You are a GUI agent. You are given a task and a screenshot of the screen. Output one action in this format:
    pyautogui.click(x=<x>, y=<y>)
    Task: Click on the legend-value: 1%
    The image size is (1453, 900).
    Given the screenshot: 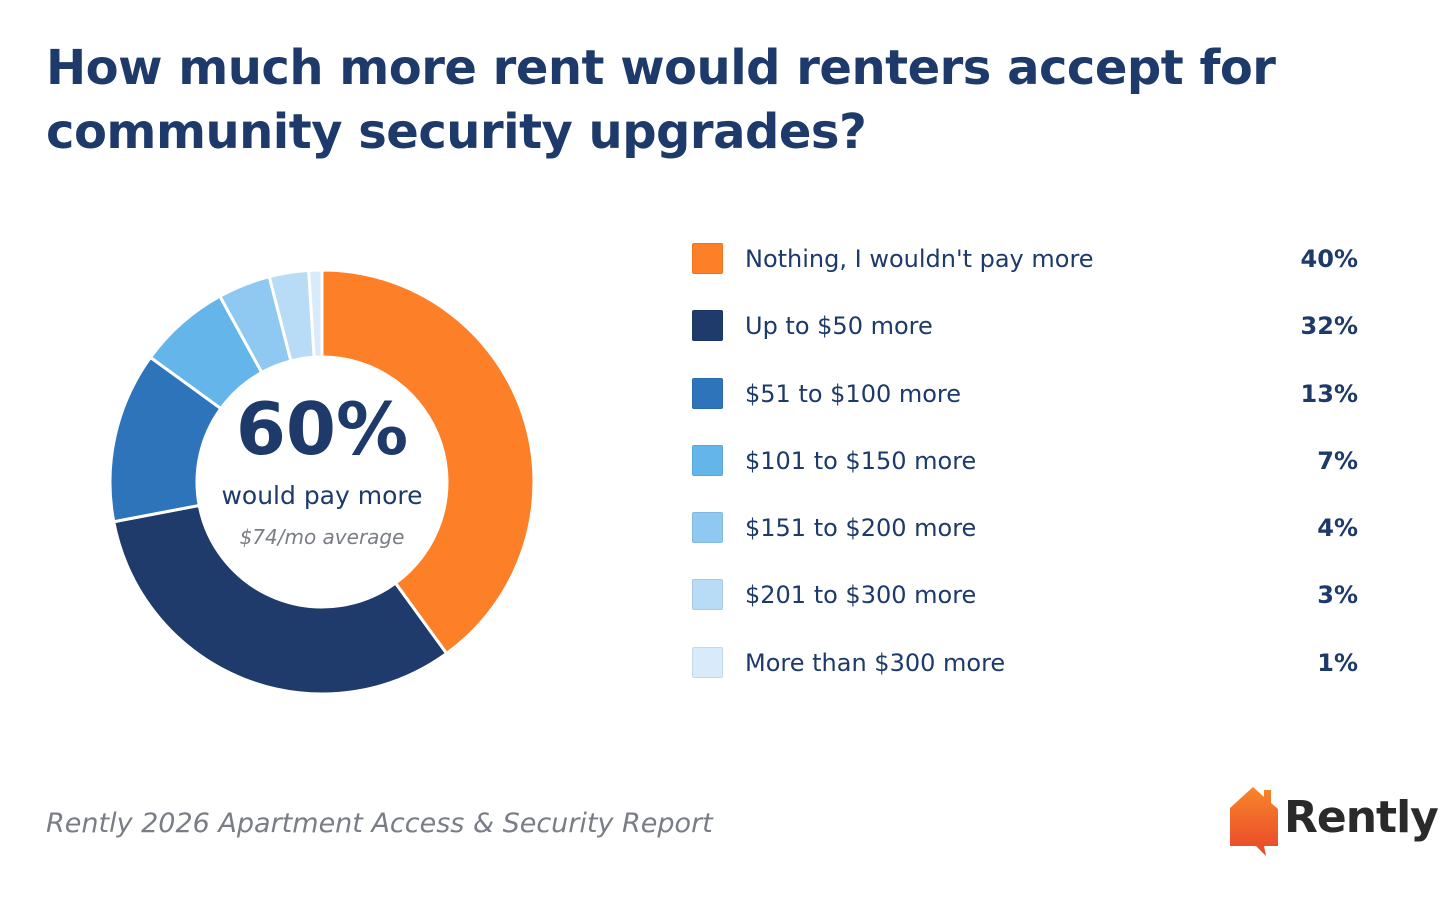 What is the action you would take?
    pyautogui.click(x=1337, y=662)
    